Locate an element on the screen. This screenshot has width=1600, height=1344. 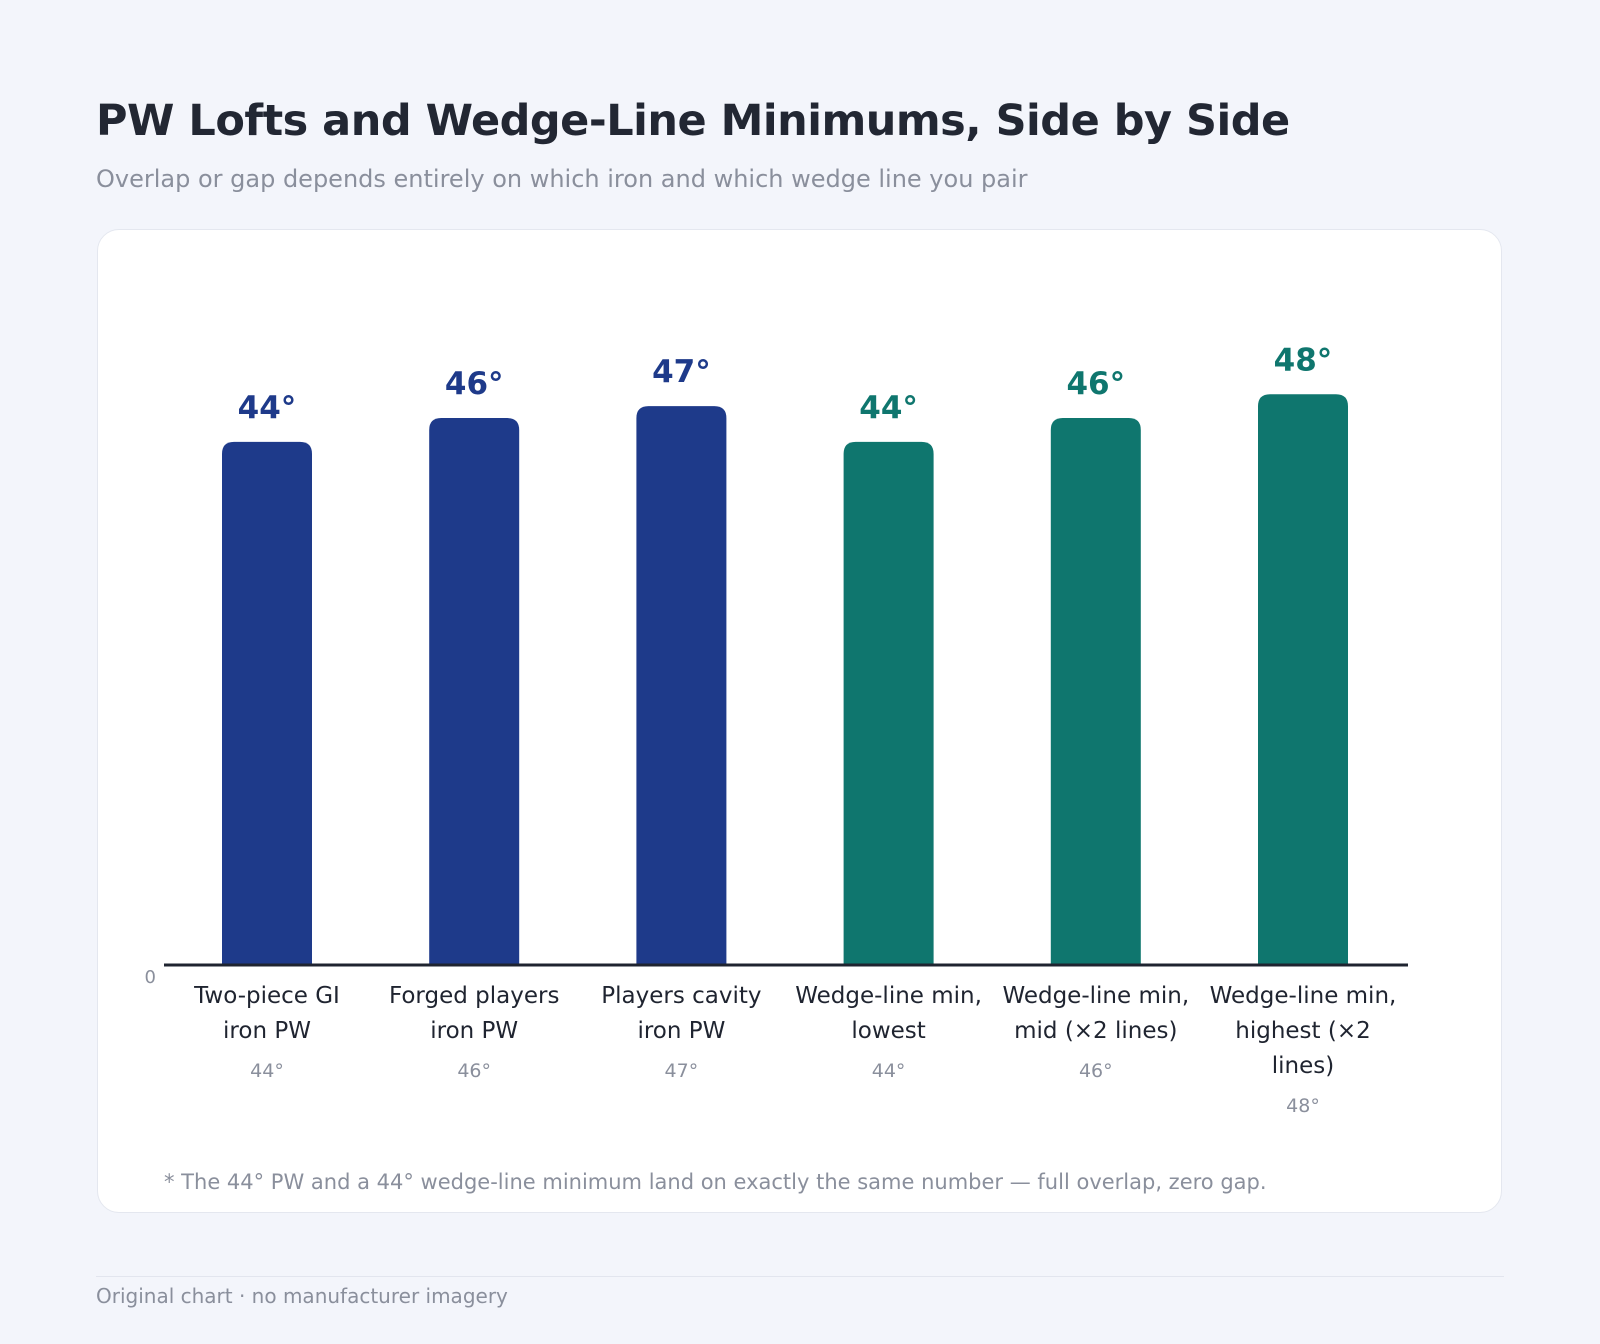
category-sublabel-2: 46° is located at coordinates (474, 1071).